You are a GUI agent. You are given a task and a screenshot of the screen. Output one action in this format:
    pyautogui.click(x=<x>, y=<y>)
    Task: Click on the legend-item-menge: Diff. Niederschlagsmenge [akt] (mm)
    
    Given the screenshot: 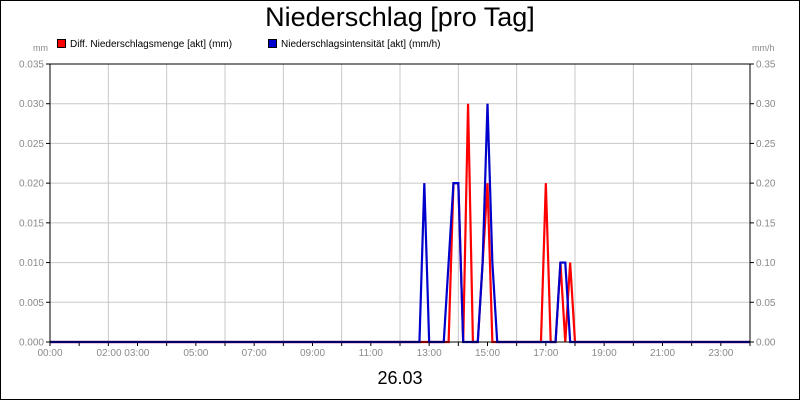 What is the action you would take?
    pyautogui.click(x=144, y=44)
    